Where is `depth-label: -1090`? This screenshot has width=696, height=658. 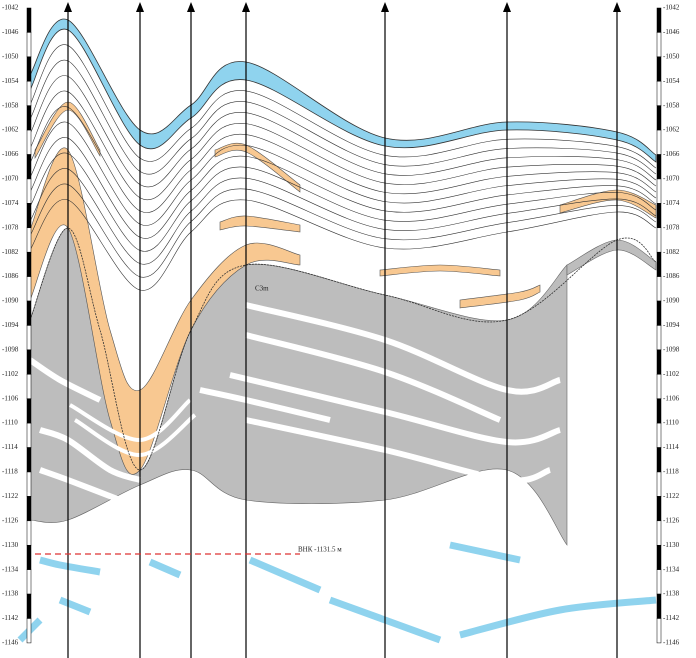
depth-label: -1090 is located at coordinates (10, 301).